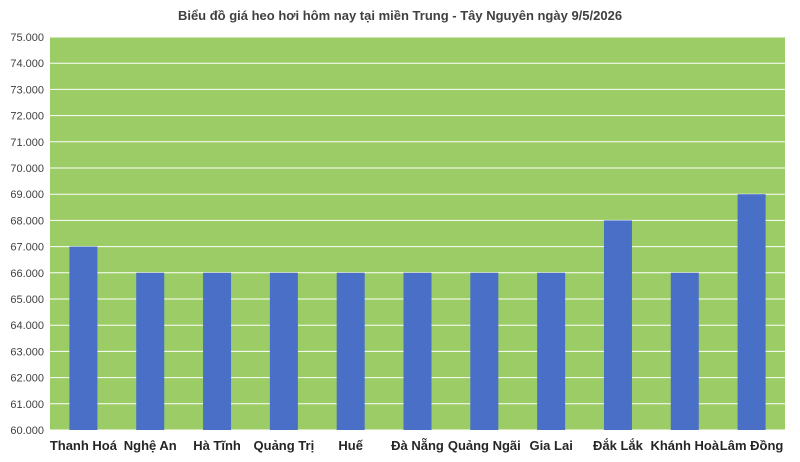 Image resolution: width=800 pixels, height=462 pixels. I want to click on y-tick-label: 63.000, so click(27, 352).